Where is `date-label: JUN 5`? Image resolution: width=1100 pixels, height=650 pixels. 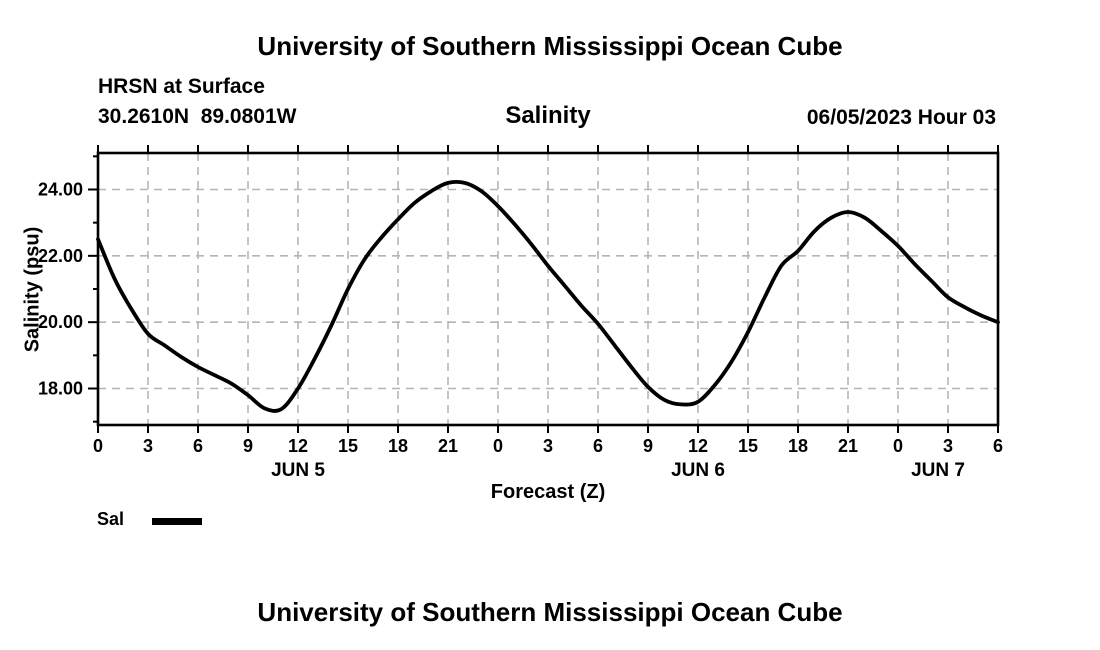
date-label: JUN 5 is located at coordinates (298, 470).